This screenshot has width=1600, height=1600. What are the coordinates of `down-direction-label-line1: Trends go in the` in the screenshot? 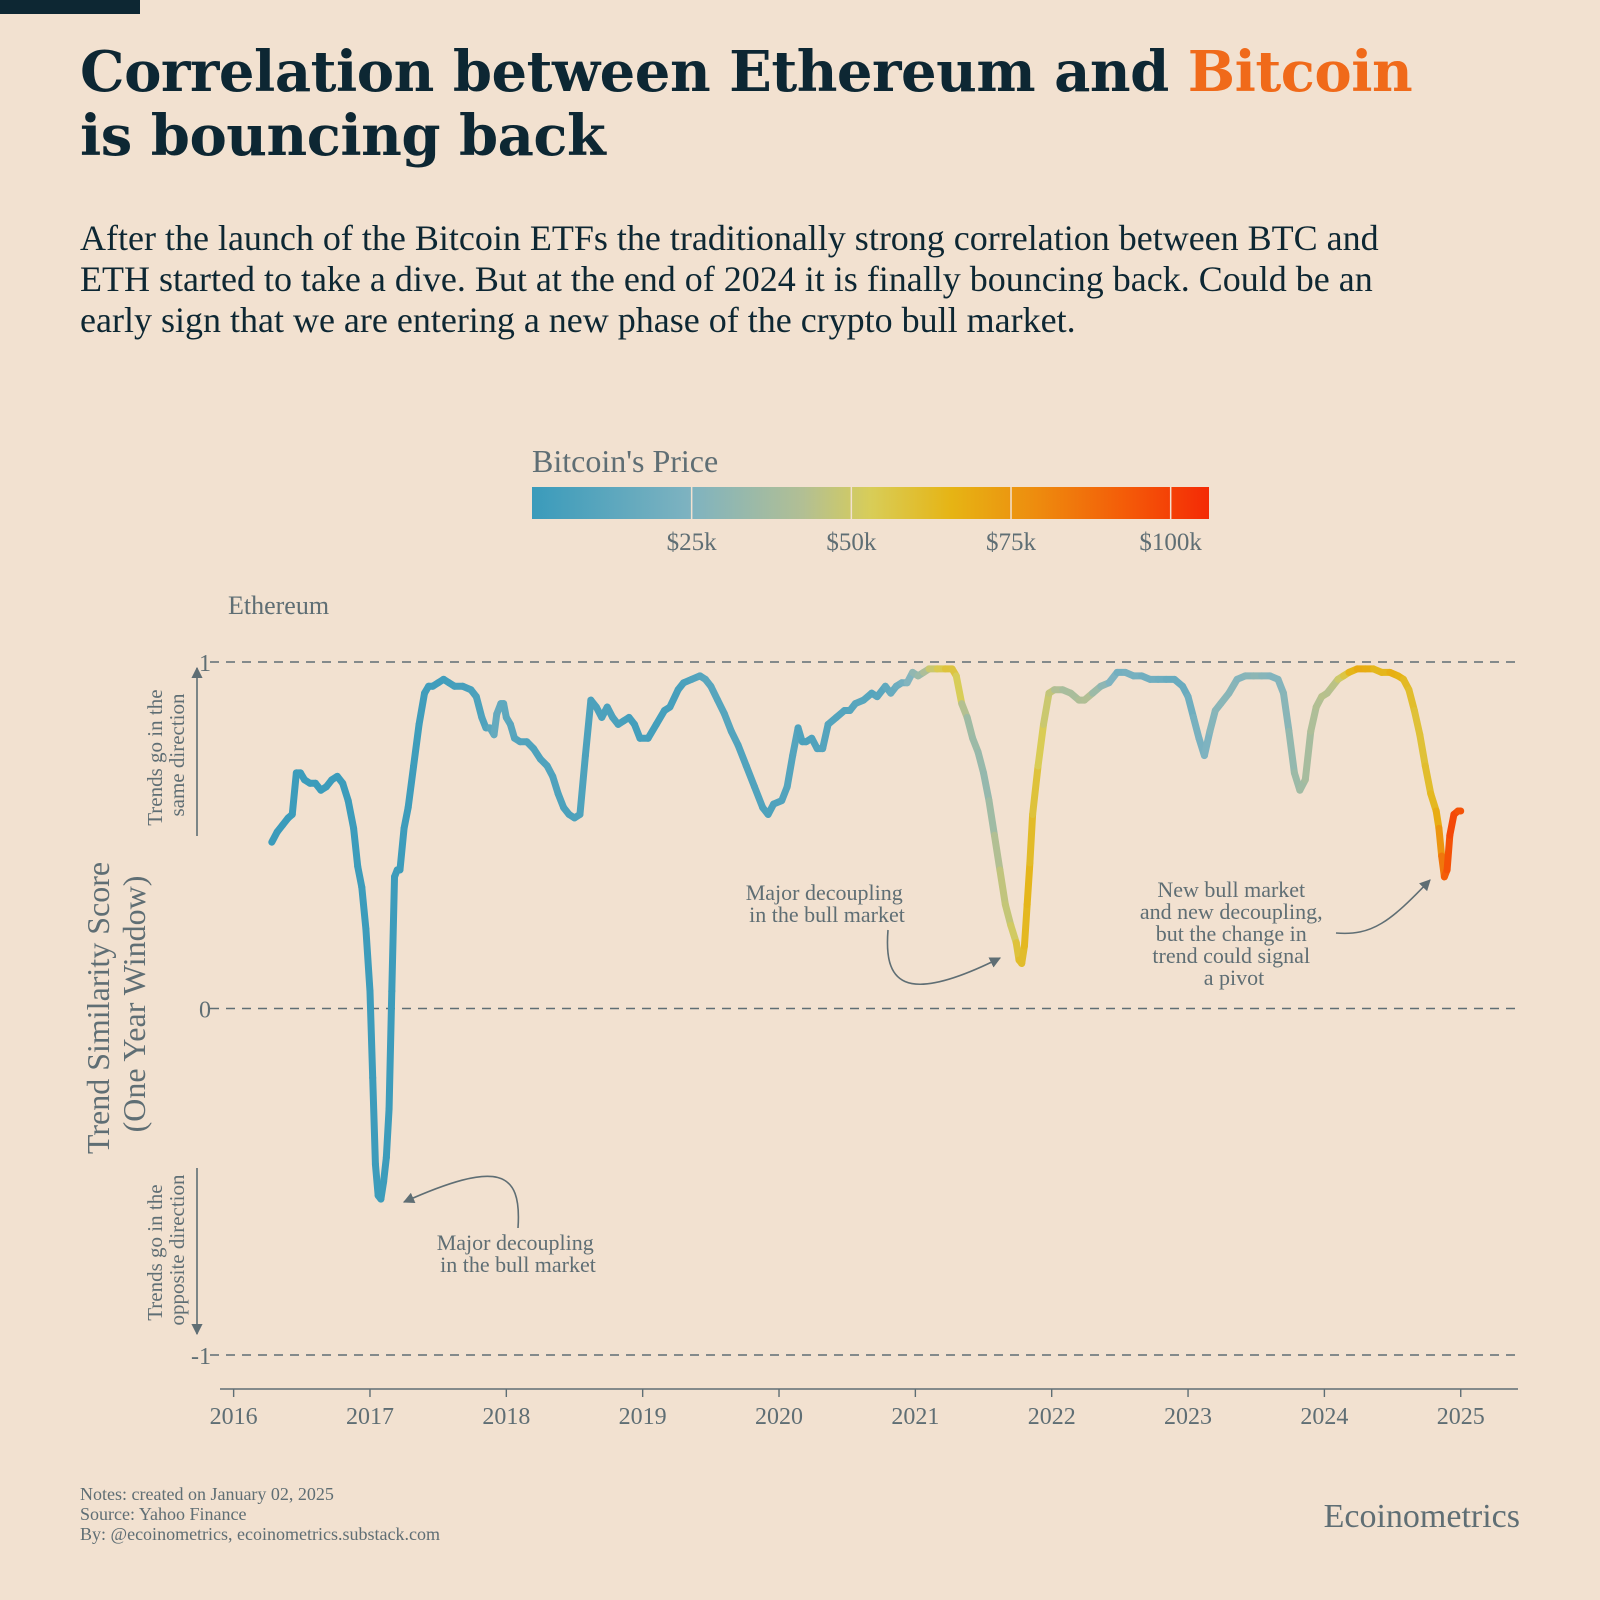 It's located at (155, 1252).